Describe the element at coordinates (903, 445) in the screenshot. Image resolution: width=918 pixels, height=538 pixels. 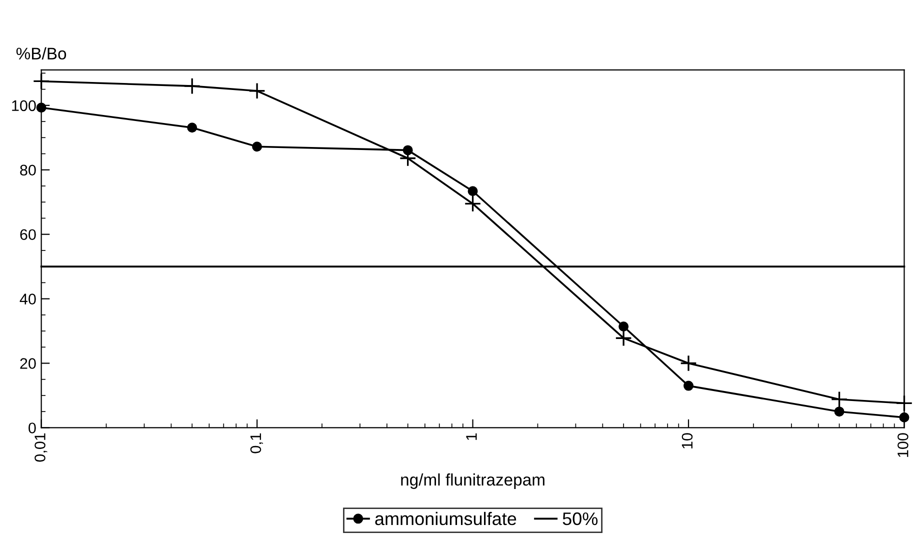
I see `x-tick-label: 100` at that location.